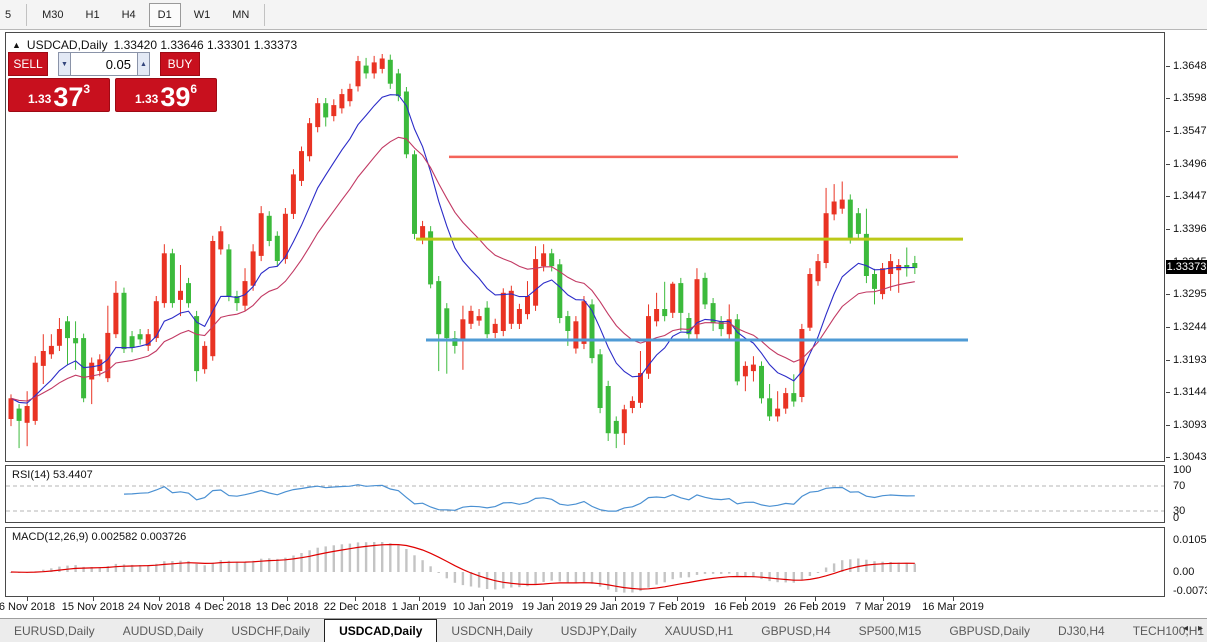  What do you see at coordinates (114, 82) in the screenshot?
I see `one-click-trade-panel: SELL ▼ ▲ BUY 1.33 37 3 1.33 39 6` at bounding box center [114, 82].